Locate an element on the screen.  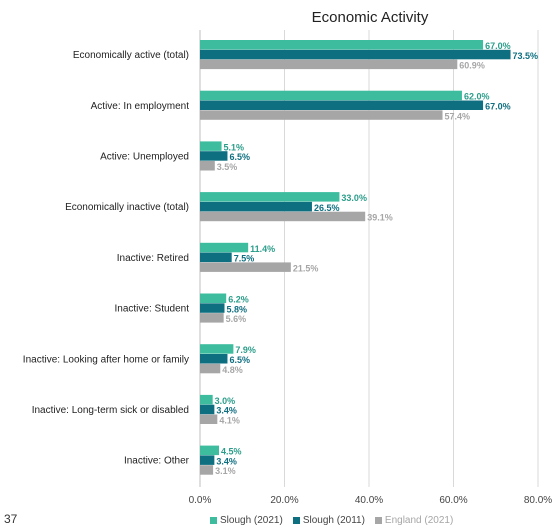
data-label: 5.1% is located at coordinates (234, 147).